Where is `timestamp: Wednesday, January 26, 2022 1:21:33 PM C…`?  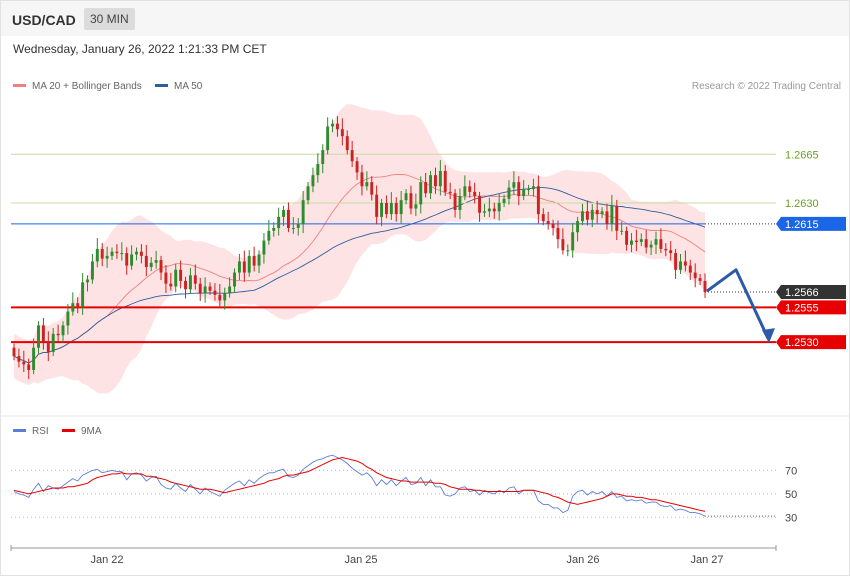
timestamp: Wednesday, January 26, 2022 1:21:33 PM C… is located at coordinates (140, 49).